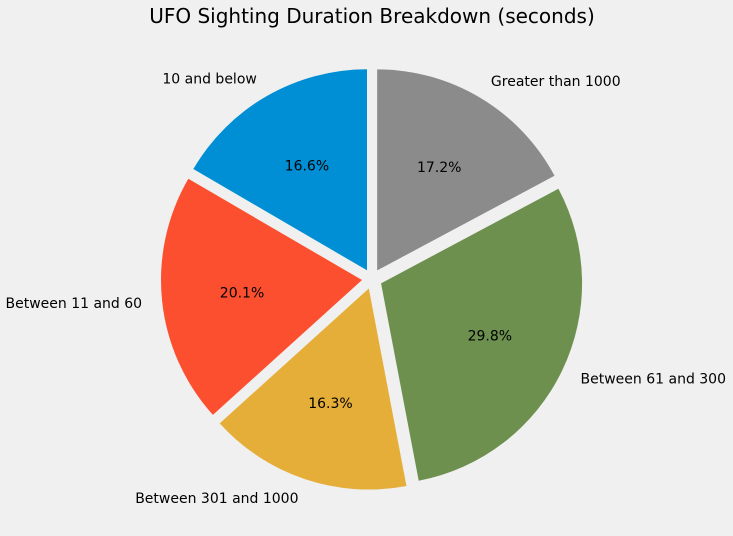 The image size is (733, 536). I want to click on slice-label-between-61-and-300: Between 61 and 300, so click(653, 380).